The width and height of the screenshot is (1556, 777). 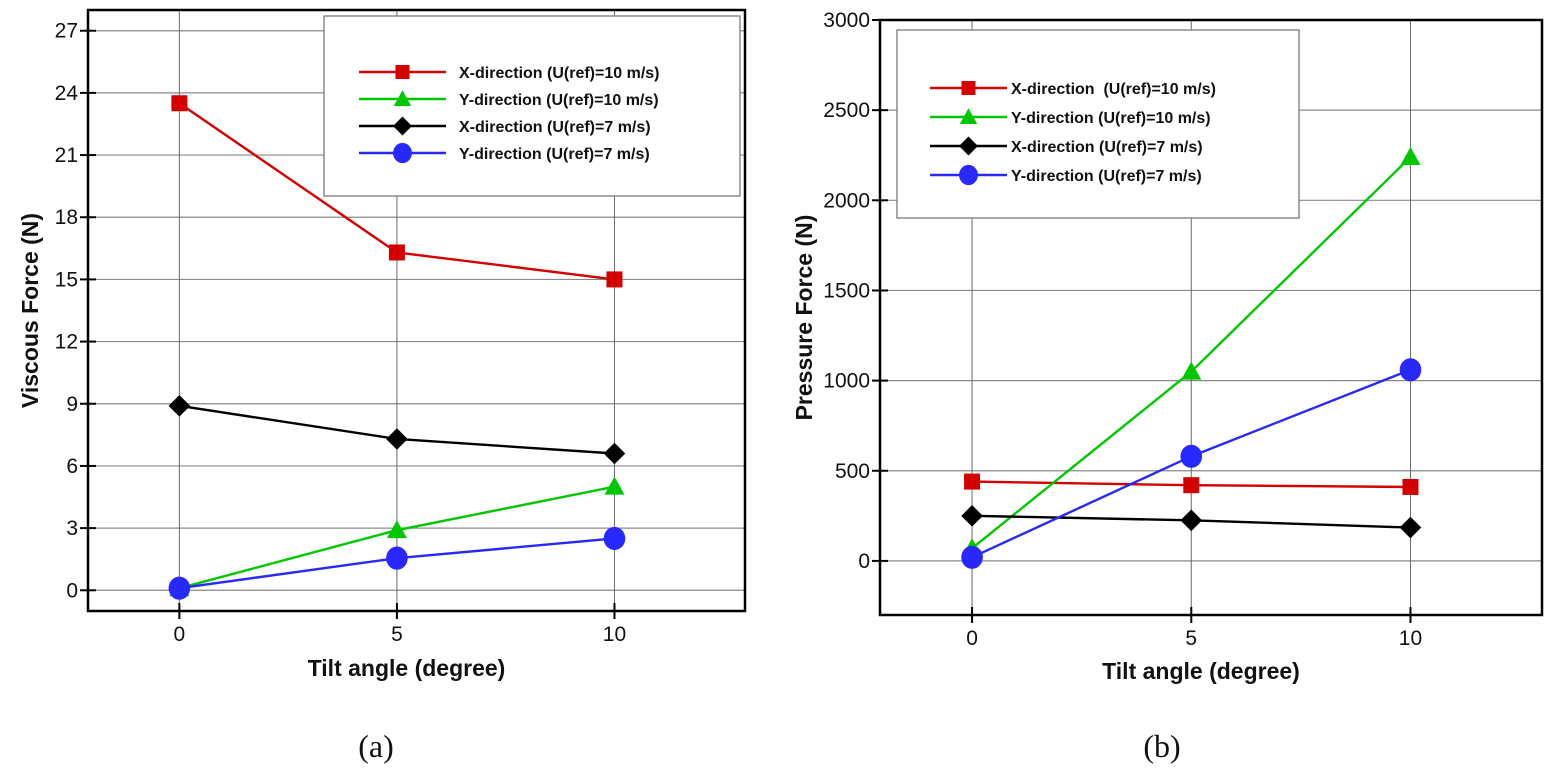 I want to click on y-tick-label: 3, so click(x=72, y=528).